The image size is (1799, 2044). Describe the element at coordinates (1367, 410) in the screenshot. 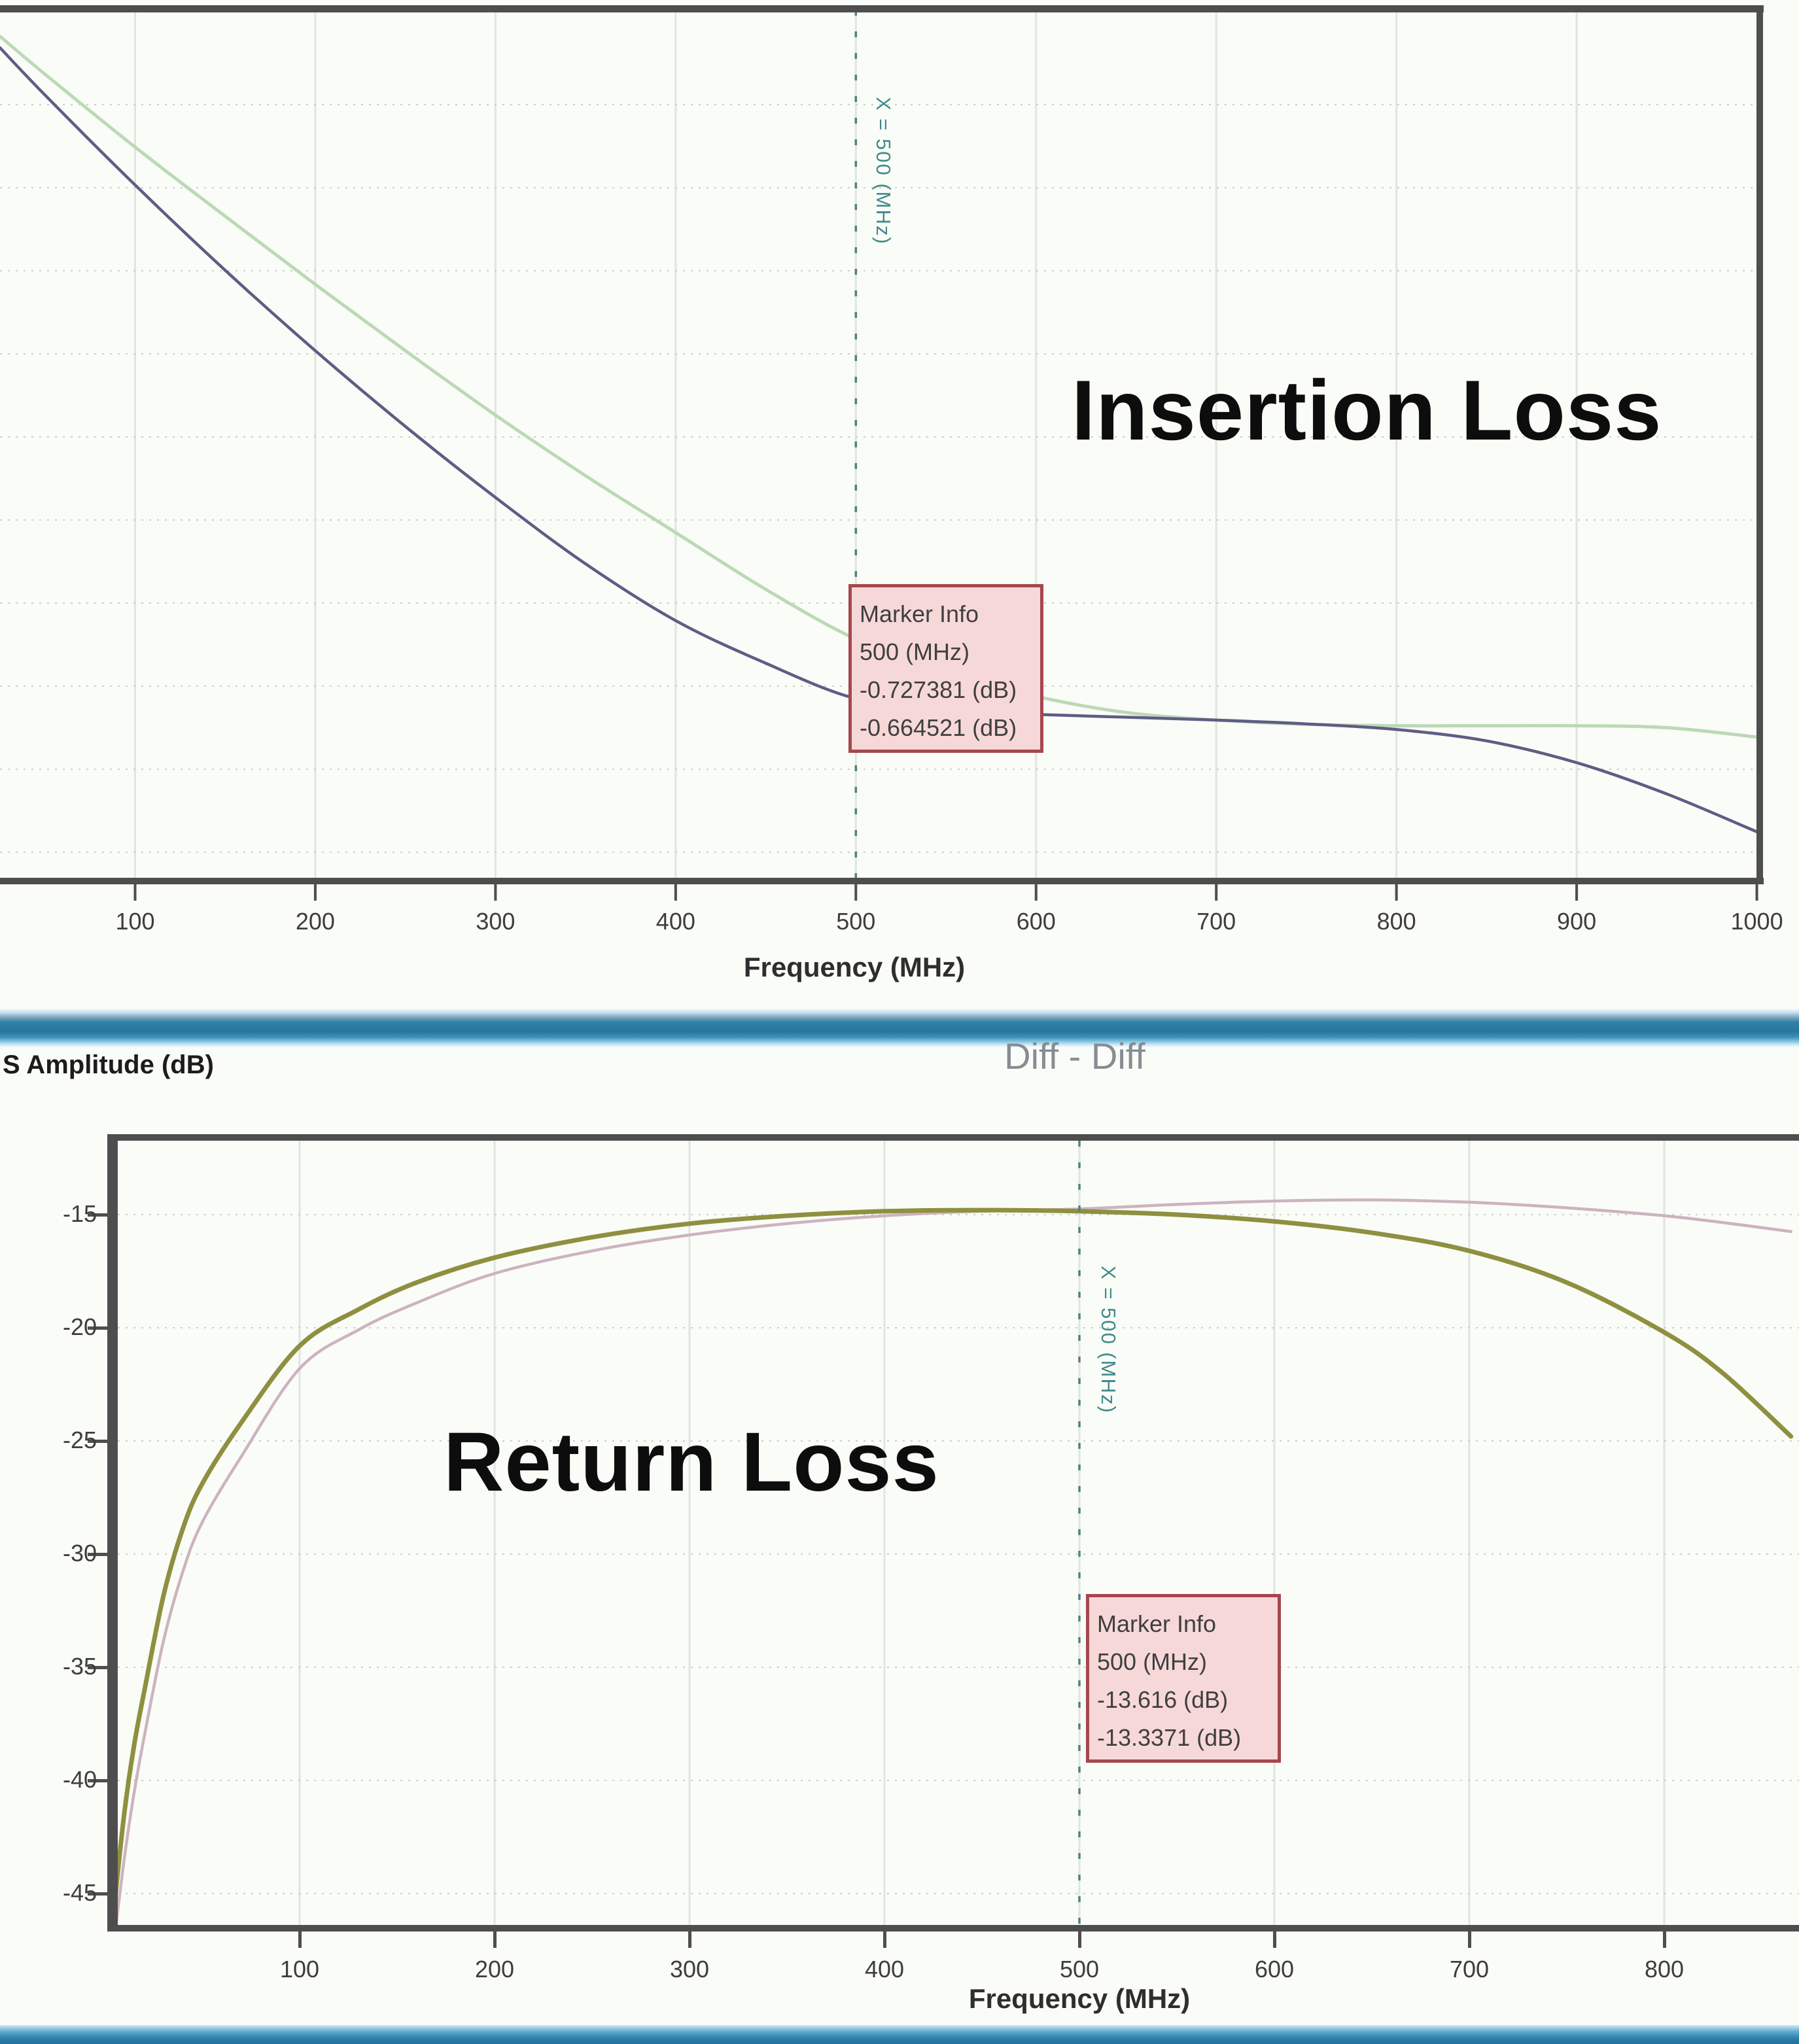

I see `insertion-loss-label: Insertion Loss` at that location.